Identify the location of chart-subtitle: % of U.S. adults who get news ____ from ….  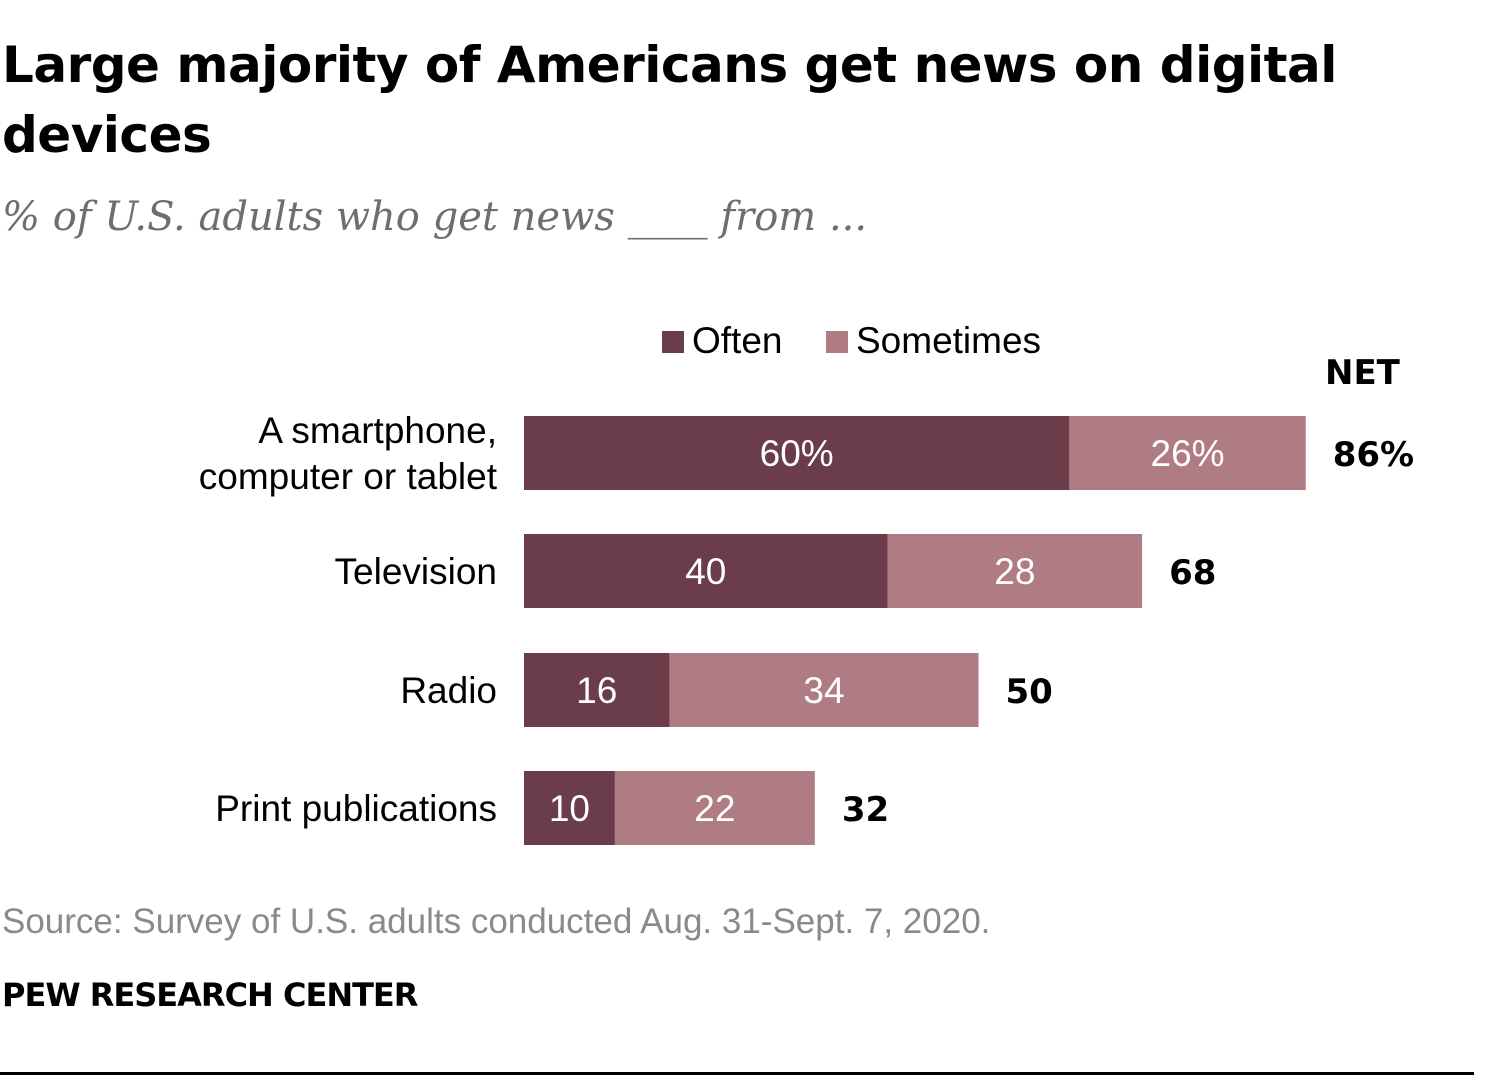
(435, 217).